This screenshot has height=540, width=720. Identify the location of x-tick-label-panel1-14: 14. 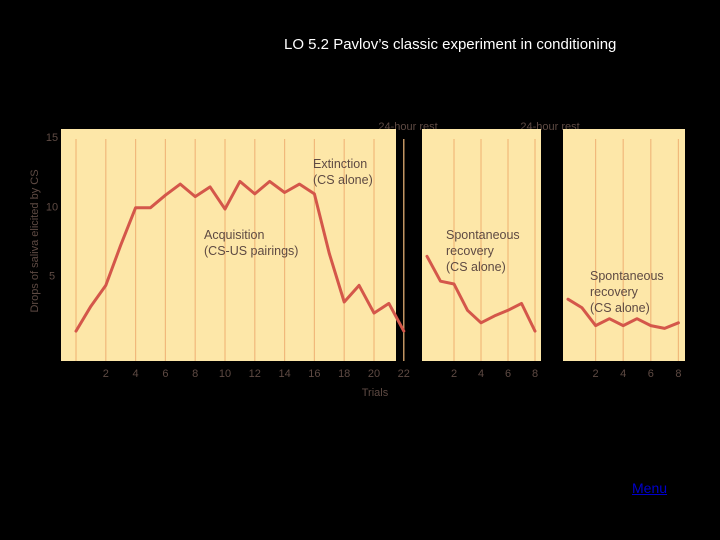
(284, 374).